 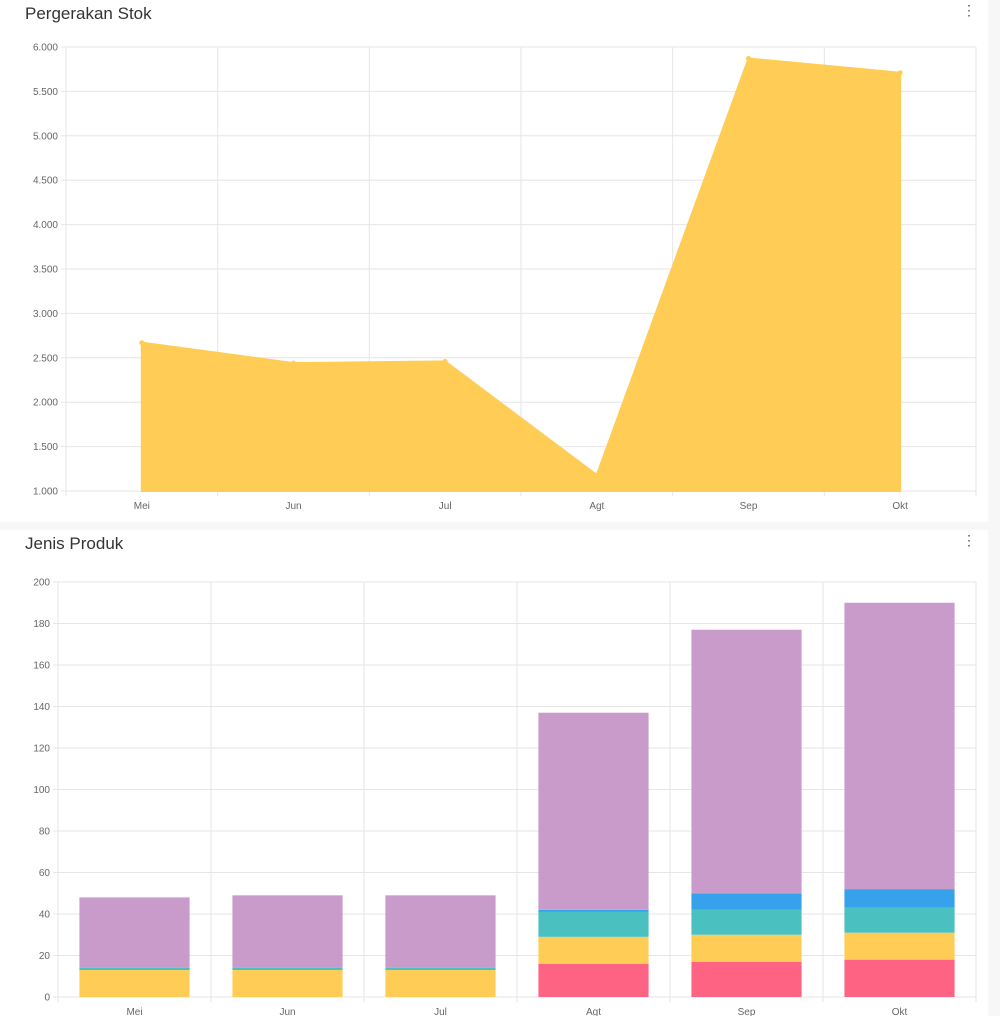 What do you see at coordinates (45, 403) in the screenshot?
I see `y-tick-label: 2.000` at bounding box center [45, 403].